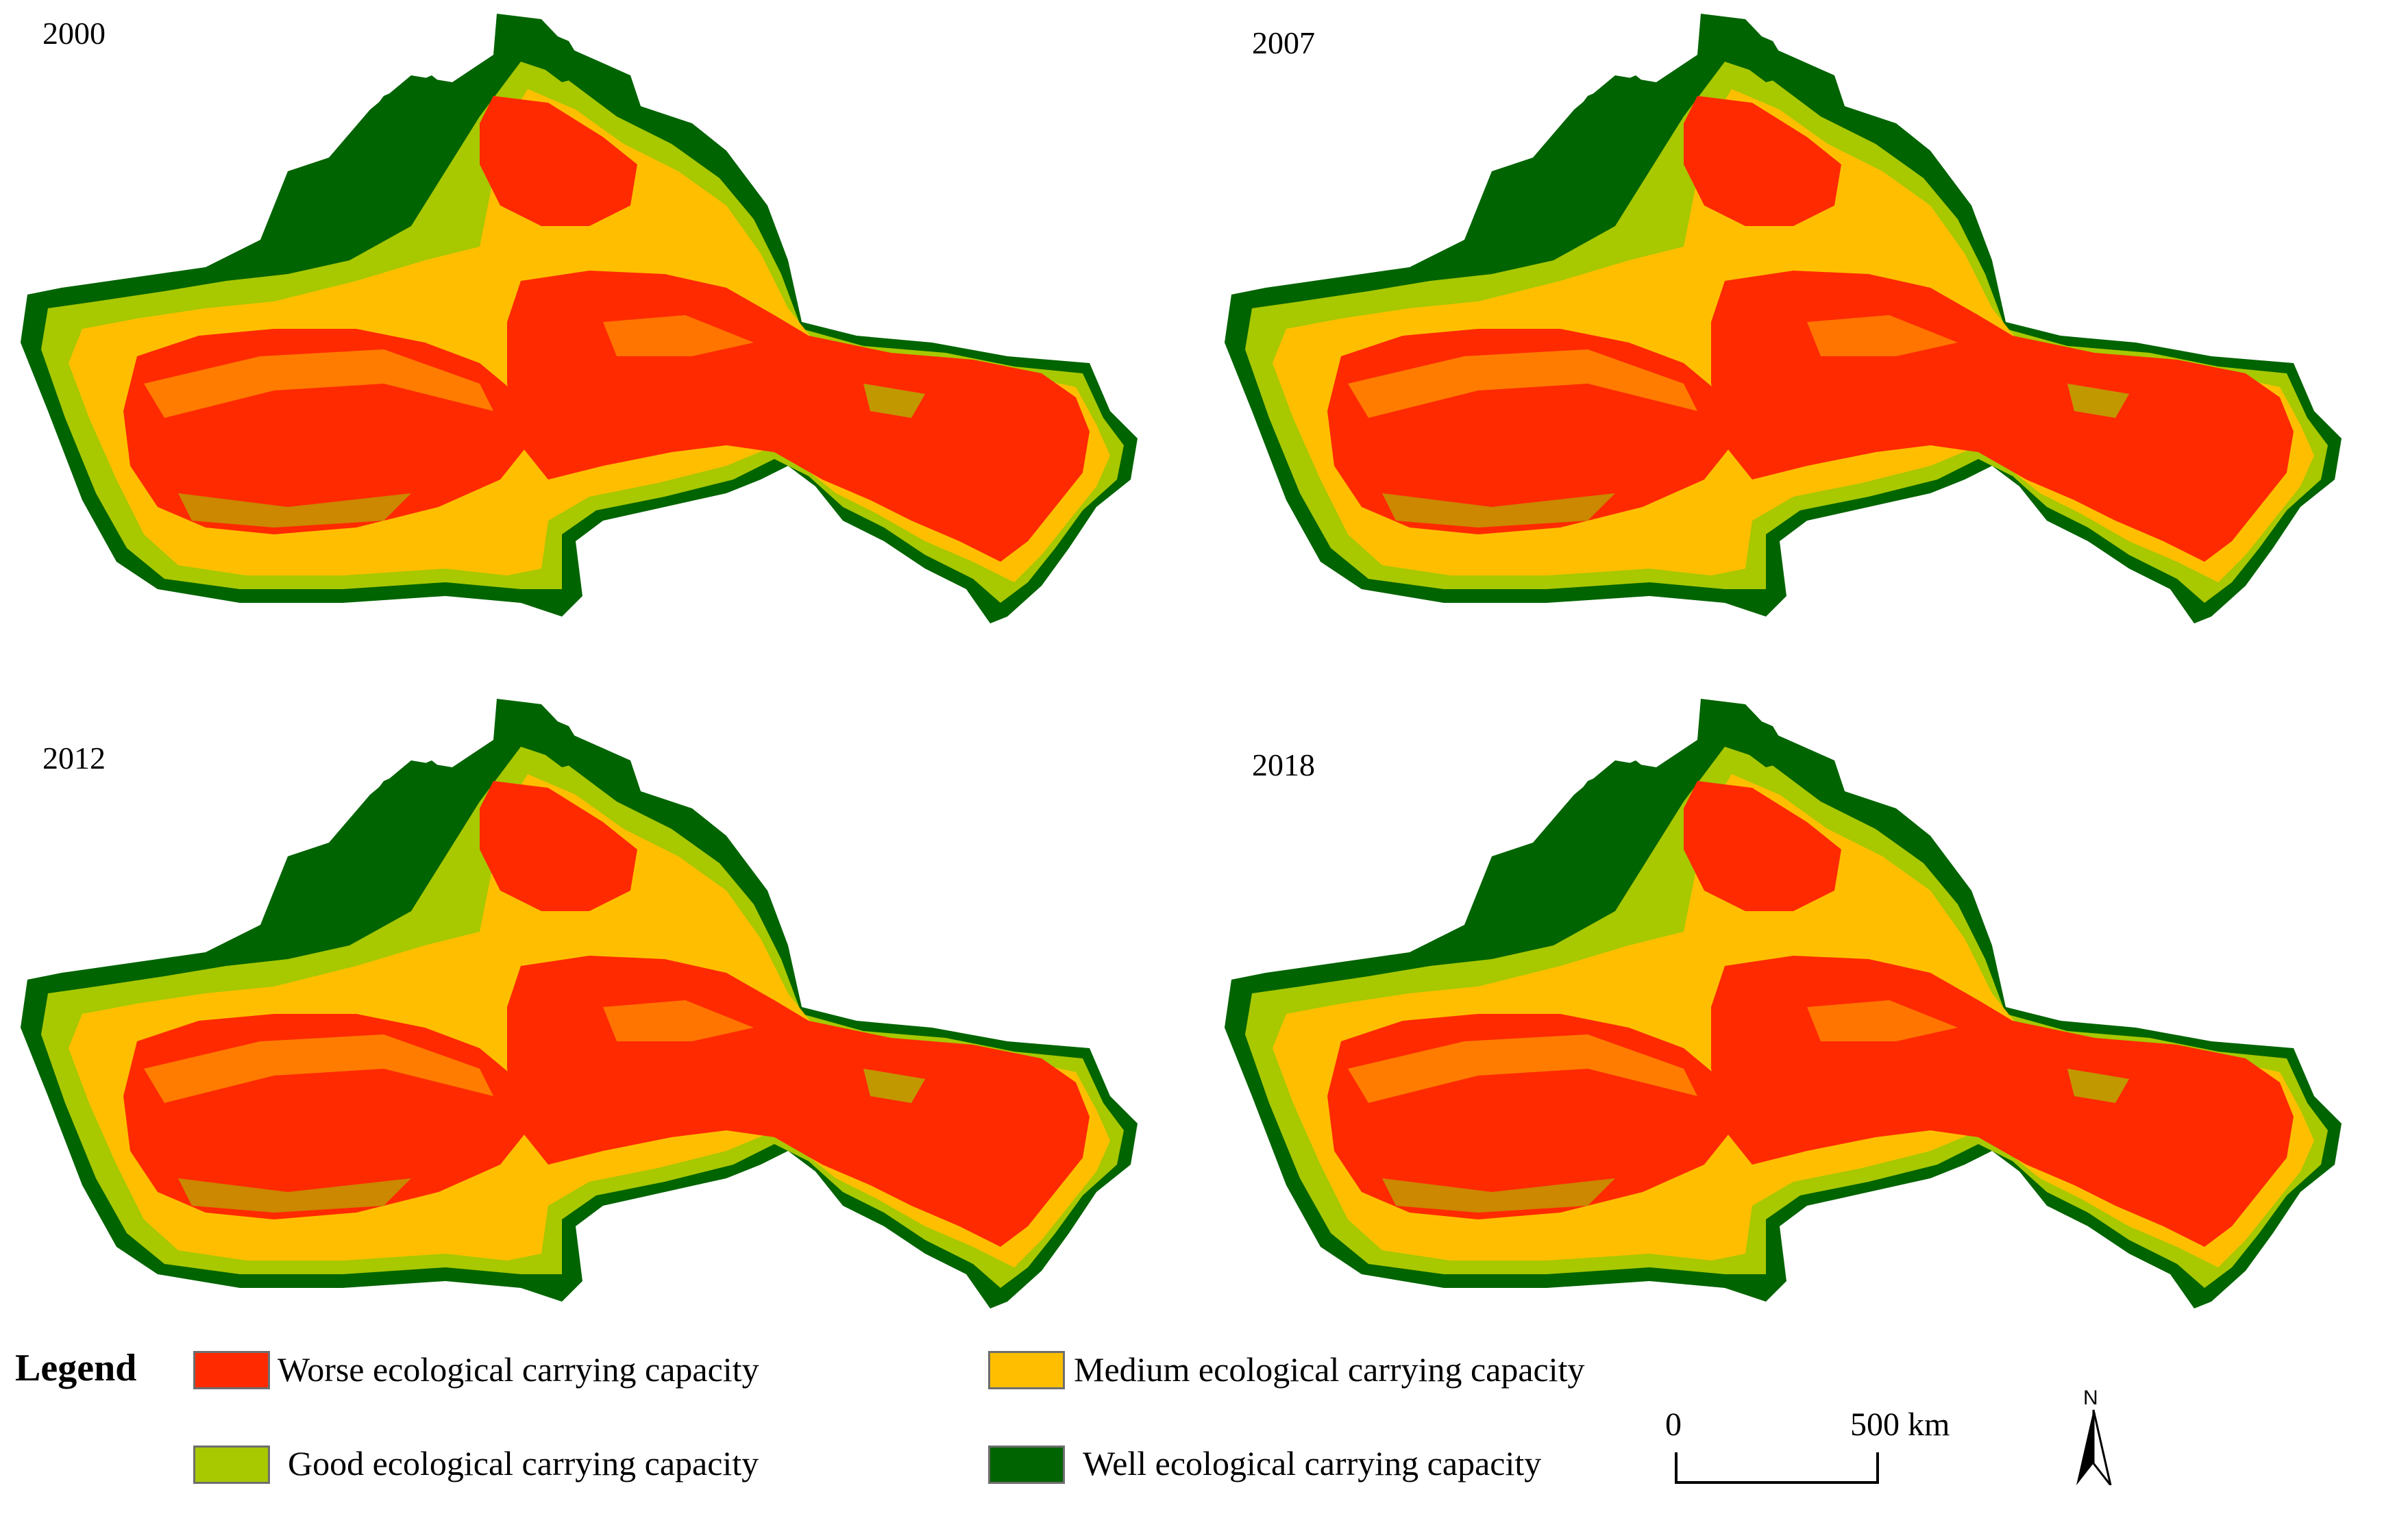 This screenshot has width=2408, height=1514. What do you see at coordinates (1283, 43) in the screenshot?
I see `year-label: 2007` at bounding box center [1283, 43].